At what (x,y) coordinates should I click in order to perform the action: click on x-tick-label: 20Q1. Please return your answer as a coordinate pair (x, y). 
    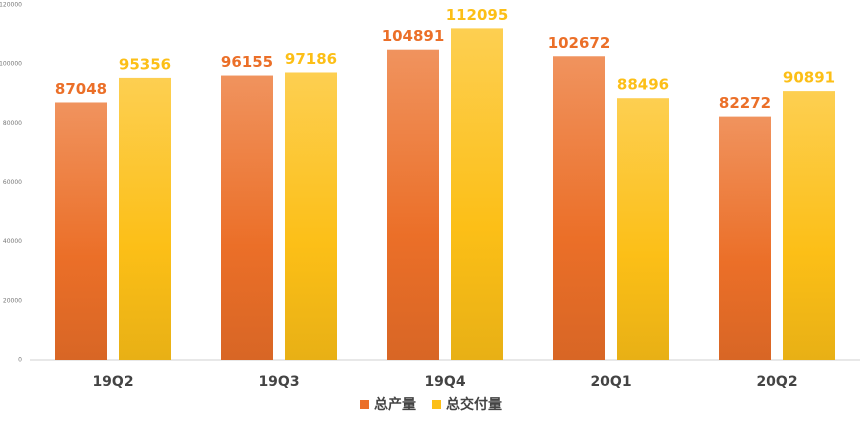
    Looking at the image, I should click on (610, 382).